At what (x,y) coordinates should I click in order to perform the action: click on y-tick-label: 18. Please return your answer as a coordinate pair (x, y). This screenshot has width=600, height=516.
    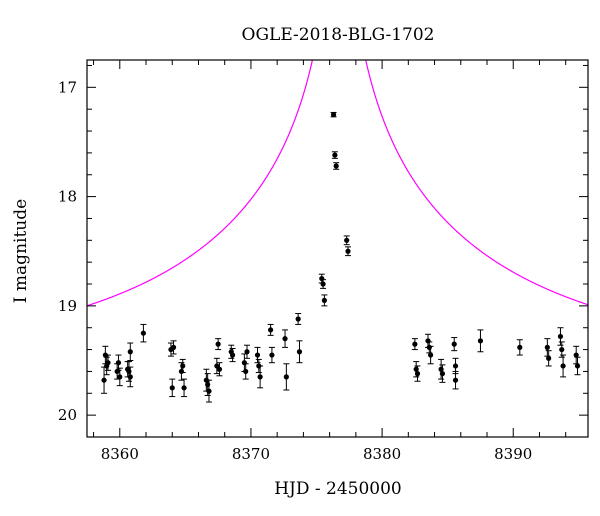
    Looking at the image, I should click on (67, 197).